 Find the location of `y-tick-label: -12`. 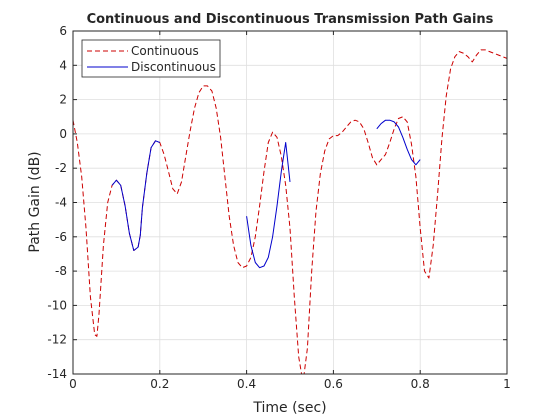

y-tick-label: -12 is located at coordinates (57, 340).